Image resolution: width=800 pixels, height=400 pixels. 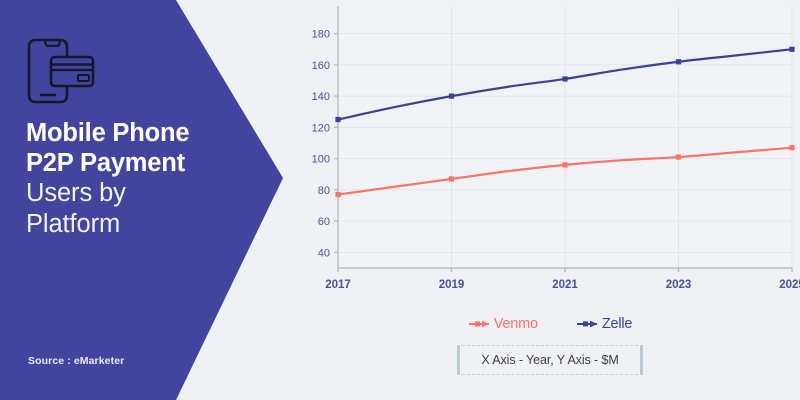 What do you see at coordinates (478, 324) in the screenshot?
I see `legend-marker-venmo` at bounding box center [478, 324].